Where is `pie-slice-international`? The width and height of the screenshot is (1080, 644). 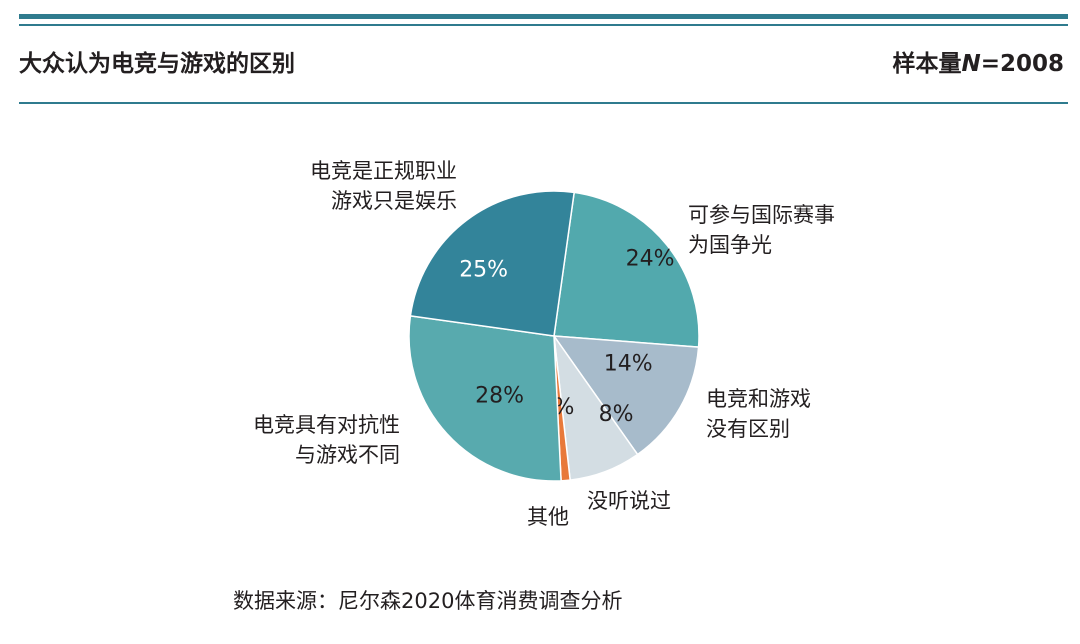
pie-slice-international is located at coordinates (626, 269).